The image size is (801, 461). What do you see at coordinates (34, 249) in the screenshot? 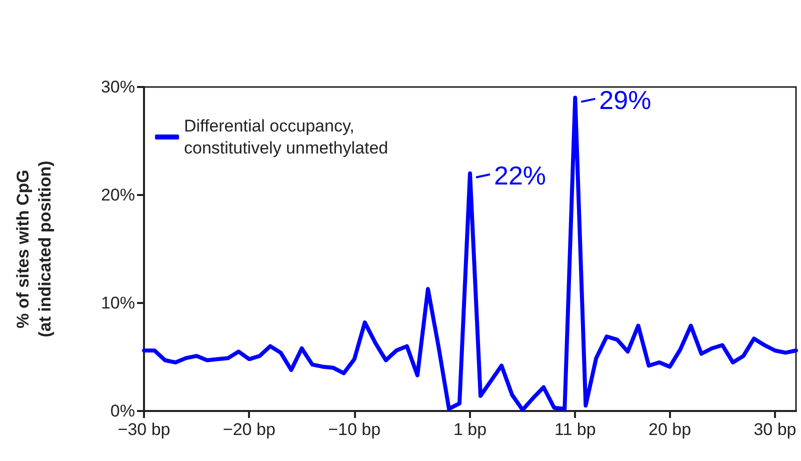
I see `y-axis-title: % of sites with CpG (at indicated position)` at bounding box center [34, 249].